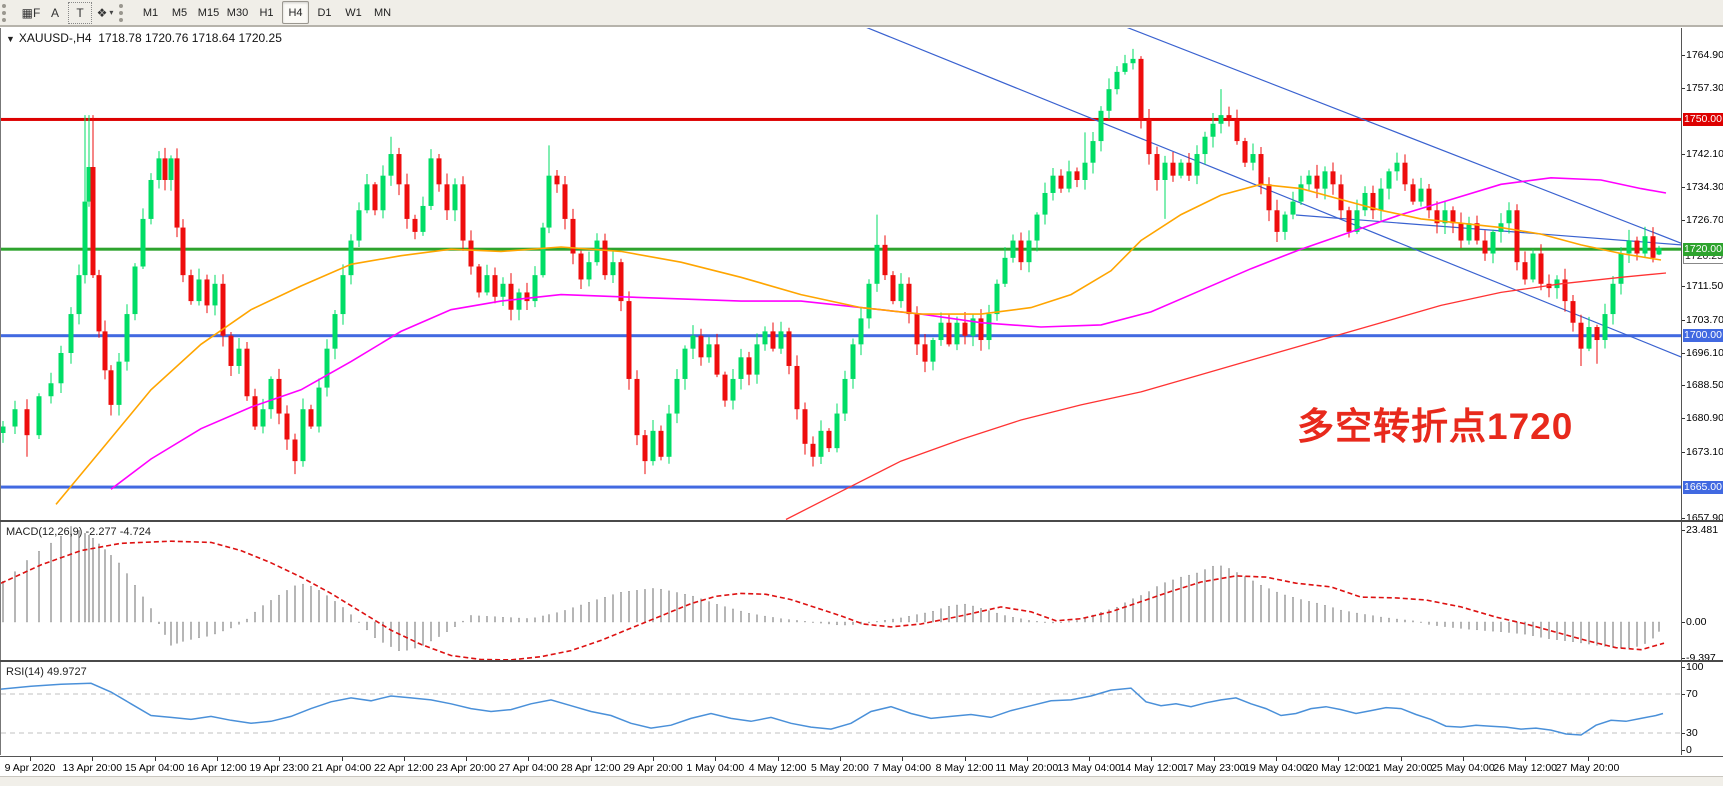 The height and width of the screenshot is (786, 1723). Describe the element at coordinates (1703, 249) in the screenshot. I see `level-label-1720.00: 1720.00` at that location.